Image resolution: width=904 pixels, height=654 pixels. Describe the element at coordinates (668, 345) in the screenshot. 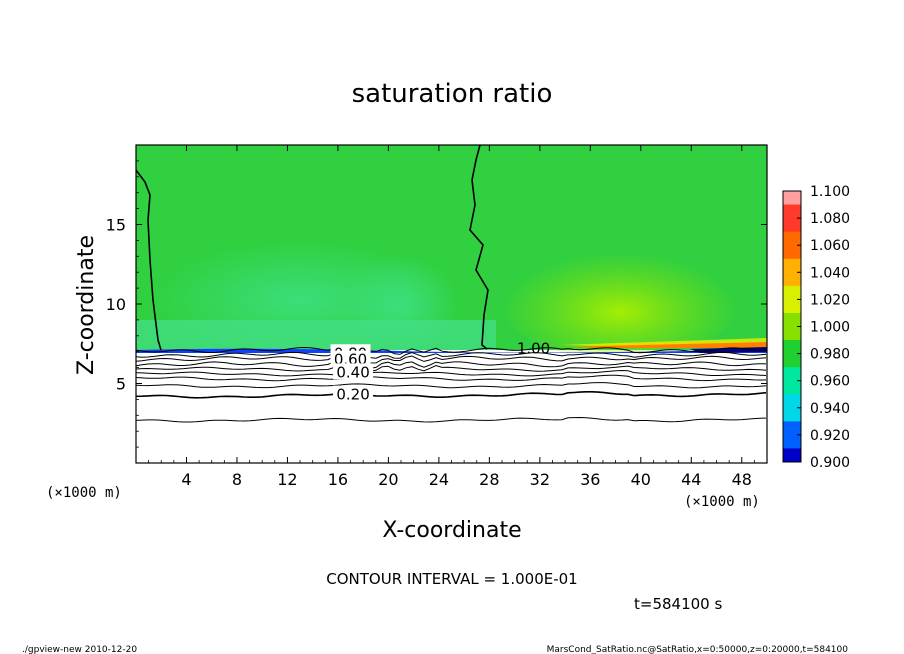

I see `field-sat-edge-orange` at that location.